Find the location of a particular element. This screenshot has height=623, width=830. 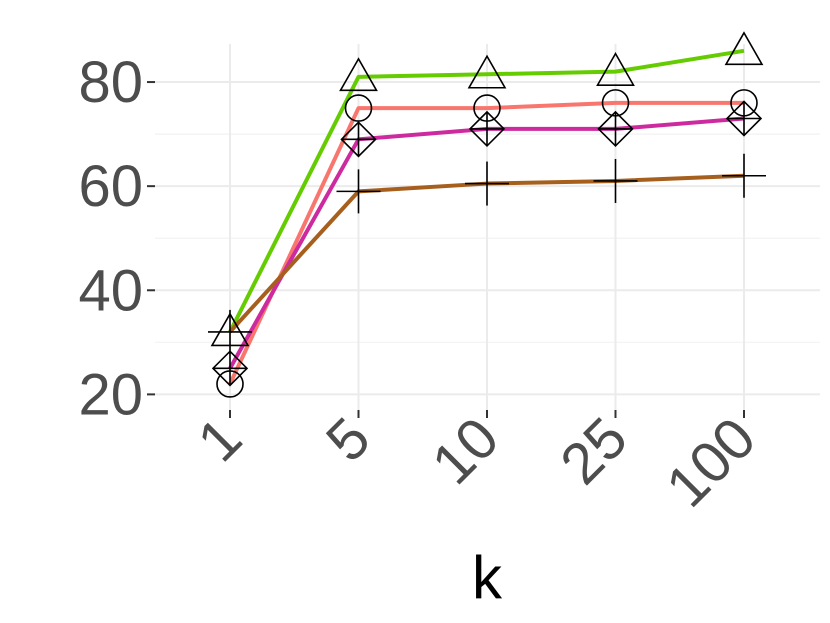

x-tick-label: 5 is located at coordinates (348, 439).